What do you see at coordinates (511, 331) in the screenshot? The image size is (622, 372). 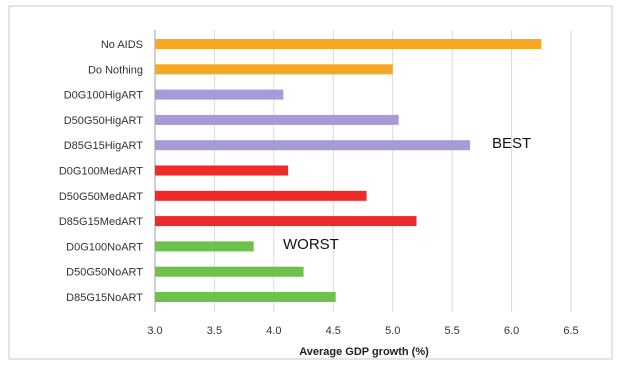 I see `x-tick-label: 6.0` at bounding box center [511, 331].